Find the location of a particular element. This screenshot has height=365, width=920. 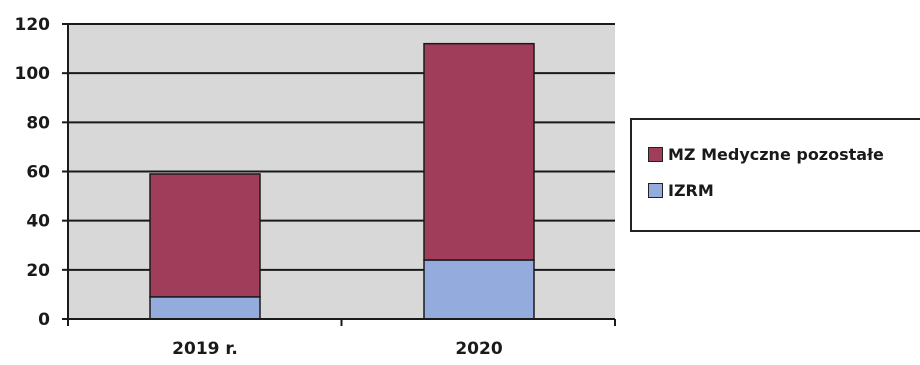

y-tick-label: 40 is located at coordinates (38, 222).